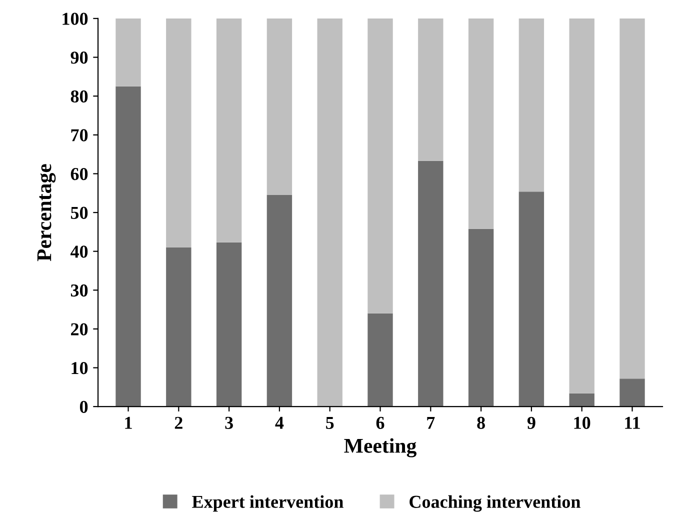  Describe the element at coordinates (79, 58) in the screenshot. I see `y-tick-label: 90` at that location.